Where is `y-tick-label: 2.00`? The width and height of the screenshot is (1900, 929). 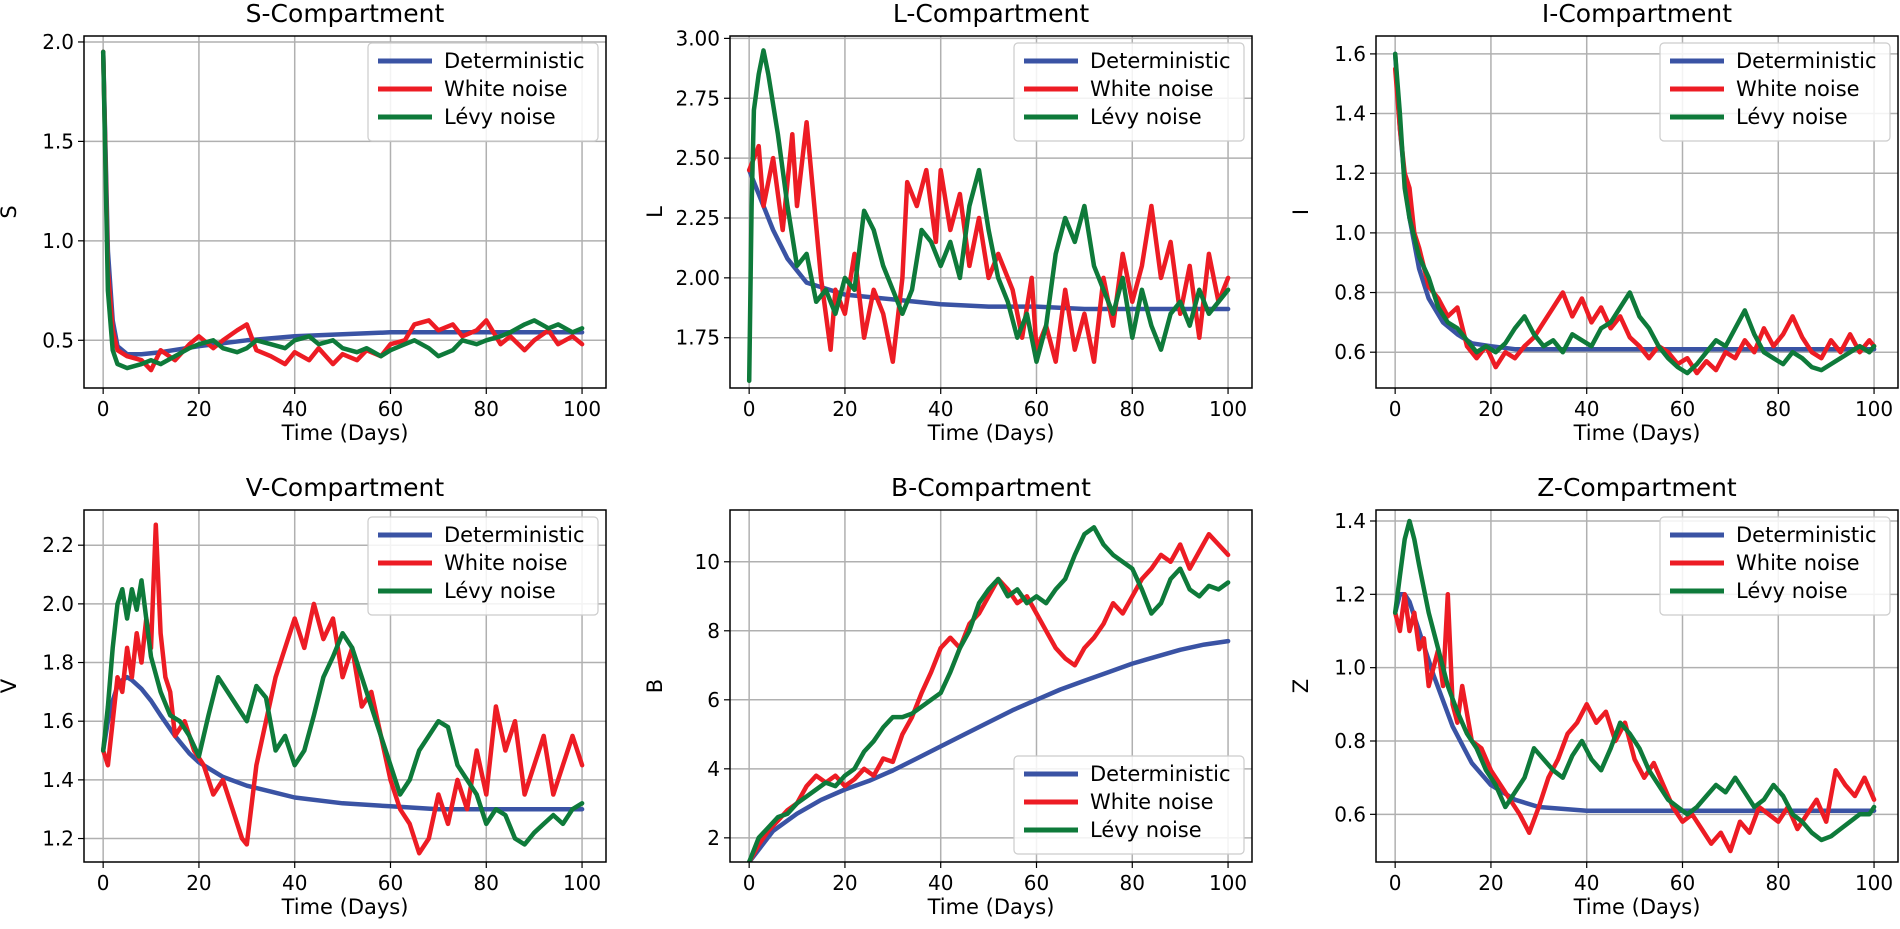 y-tick-label: 2.00 is located at coordinates (697, 278).